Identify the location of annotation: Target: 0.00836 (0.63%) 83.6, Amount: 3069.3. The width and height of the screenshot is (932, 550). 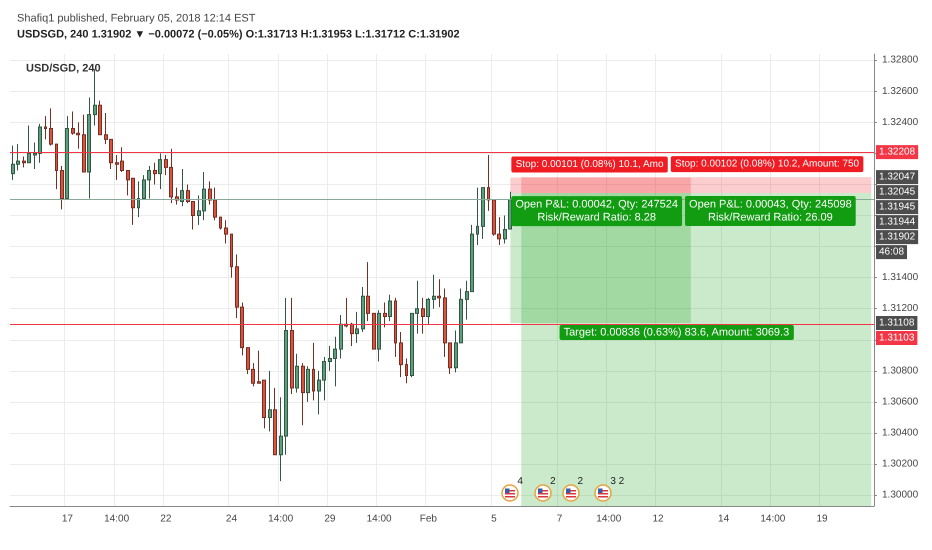
(677, 332).